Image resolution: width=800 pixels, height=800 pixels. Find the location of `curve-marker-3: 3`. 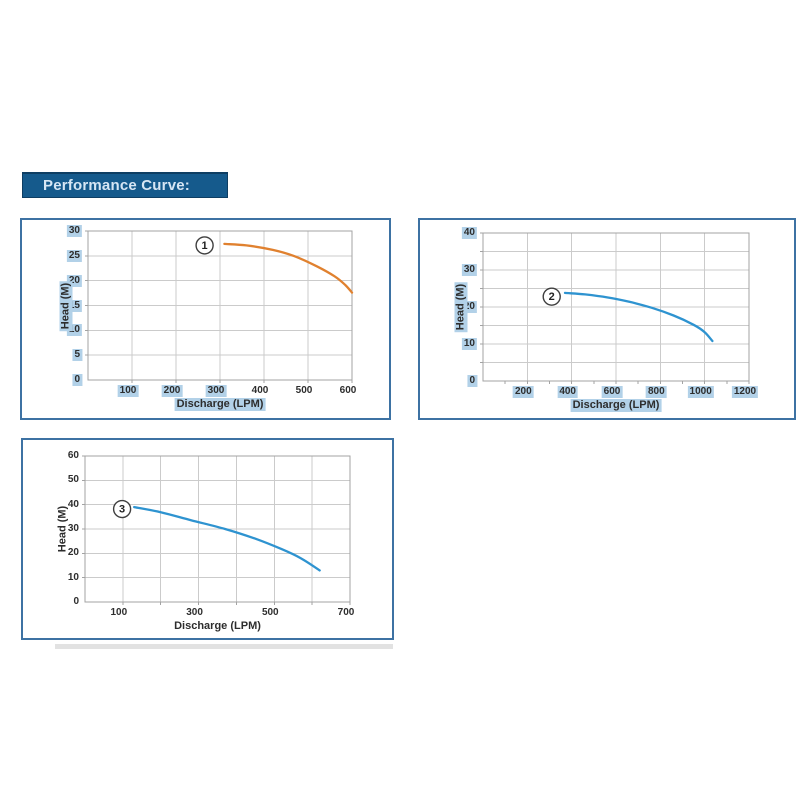

curve-marker-3: 3 is located at coordinates (122, 509).